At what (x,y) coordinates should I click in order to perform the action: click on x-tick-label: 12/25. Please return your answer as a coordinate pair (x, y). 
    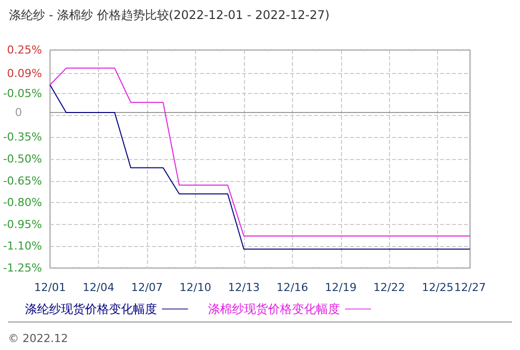
    Looking at the image, I should click on (438, 287).